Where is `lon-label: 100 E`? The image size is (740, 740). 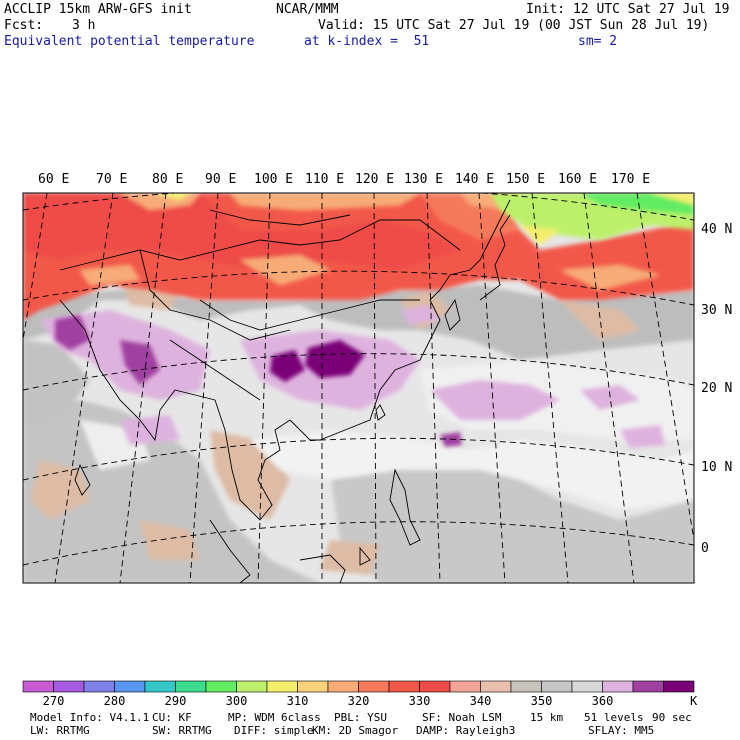
lon-label: 100 E is located at coordinates (274, 179).